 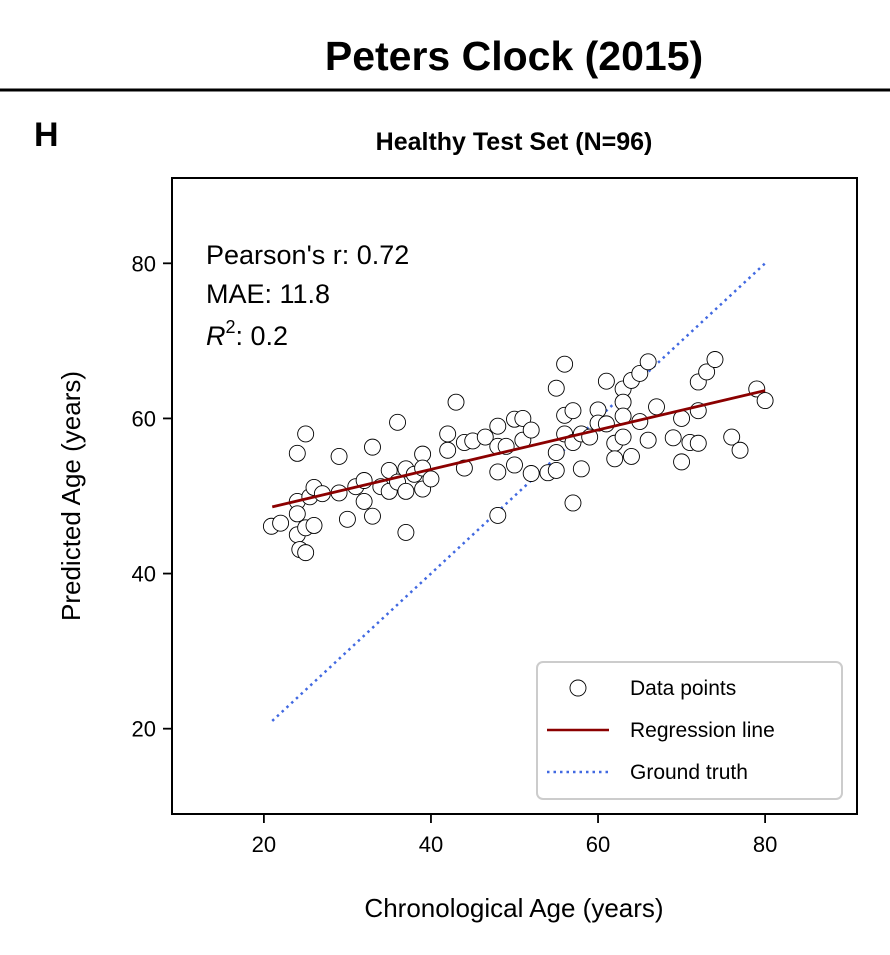 I want to click on mae-stat: MAE: 11.8, so click(x=268, y=294).